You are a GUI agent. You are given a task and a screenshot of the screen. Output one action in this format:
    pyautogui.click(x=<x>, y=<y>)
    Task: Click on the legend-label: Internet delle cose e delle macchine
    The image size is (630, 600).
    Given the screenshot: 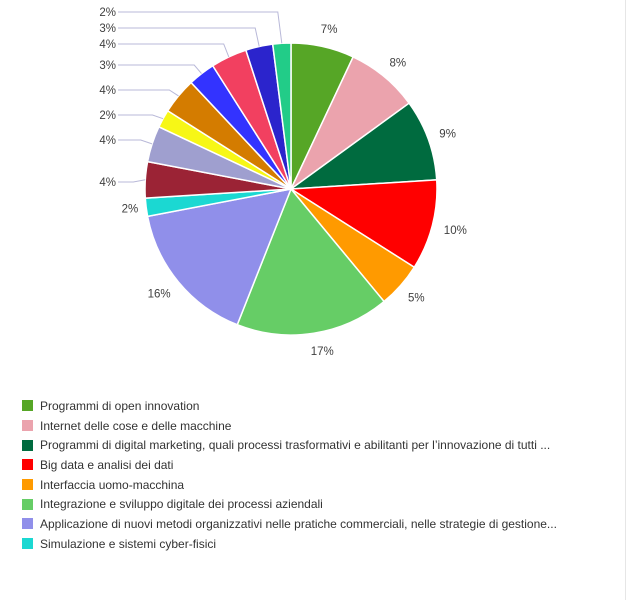 What is the action you would take?
    pyautogui.click(x=136, y=425)
    